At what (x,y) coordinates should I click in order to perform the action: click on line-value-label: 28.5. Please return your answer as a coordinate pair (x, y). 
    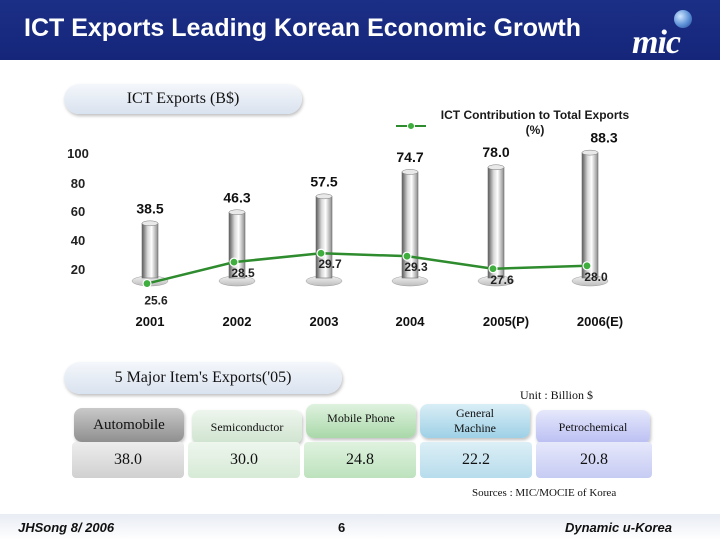
    Looking at the image, I should click on (243, 273).